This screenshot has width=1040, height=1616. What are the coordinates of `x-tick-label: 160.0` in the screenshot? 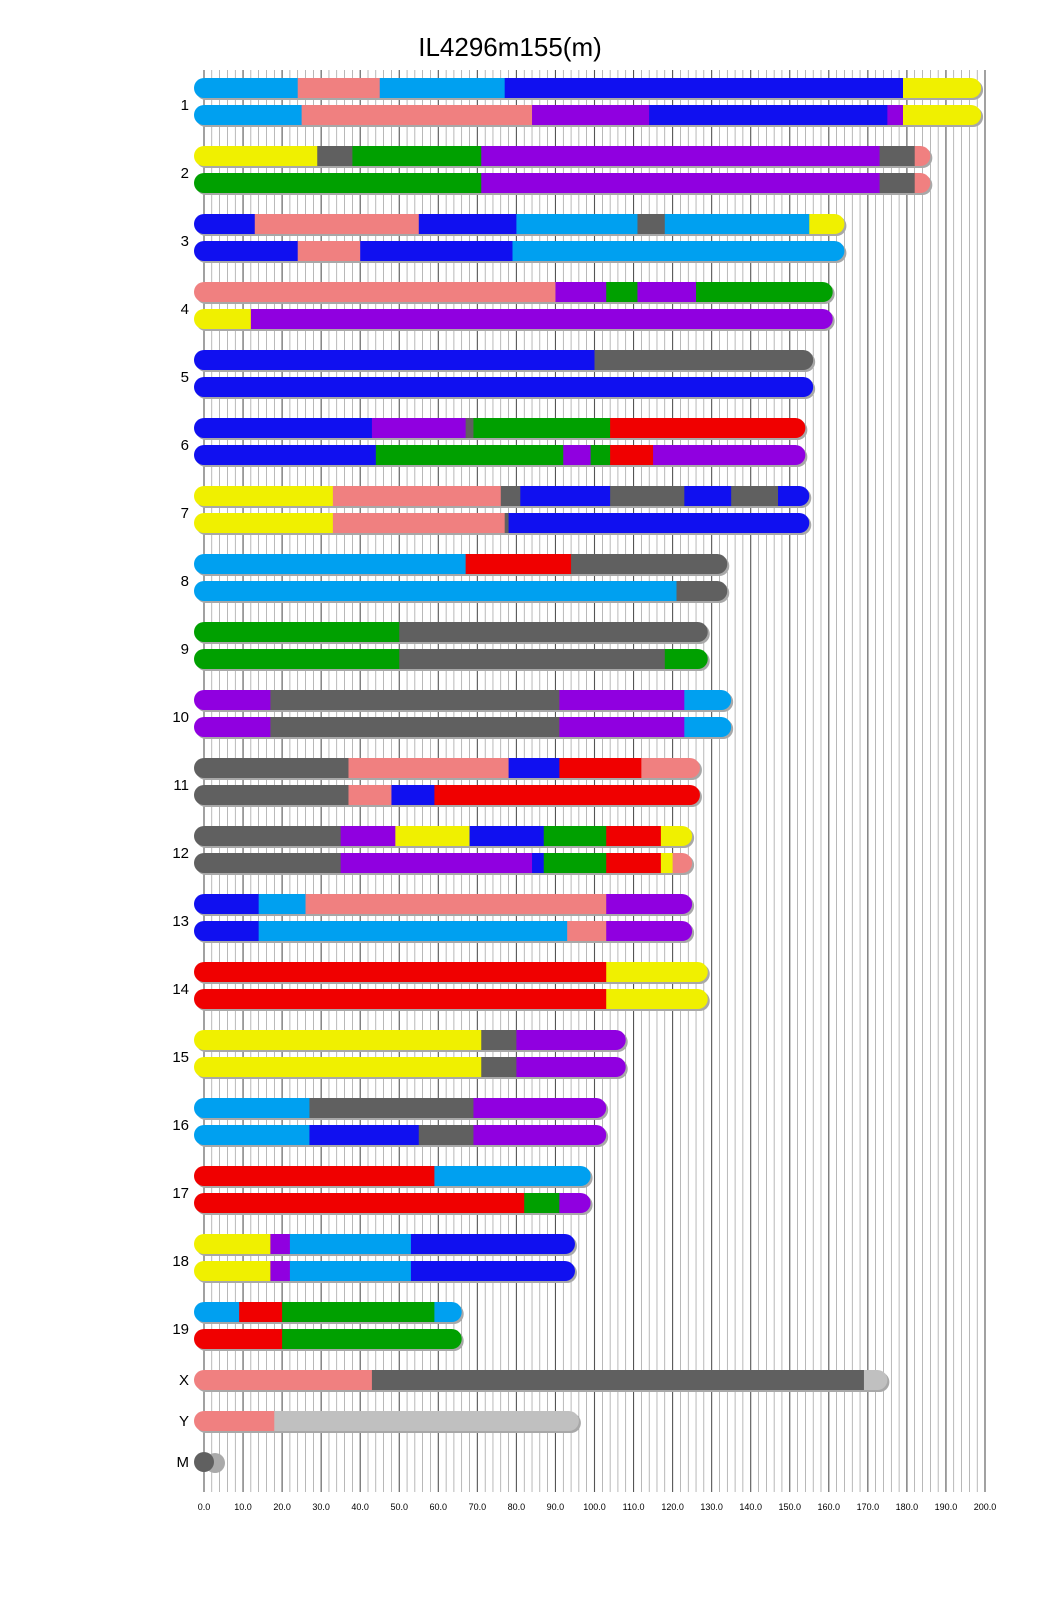 It's located at (829, 1507).